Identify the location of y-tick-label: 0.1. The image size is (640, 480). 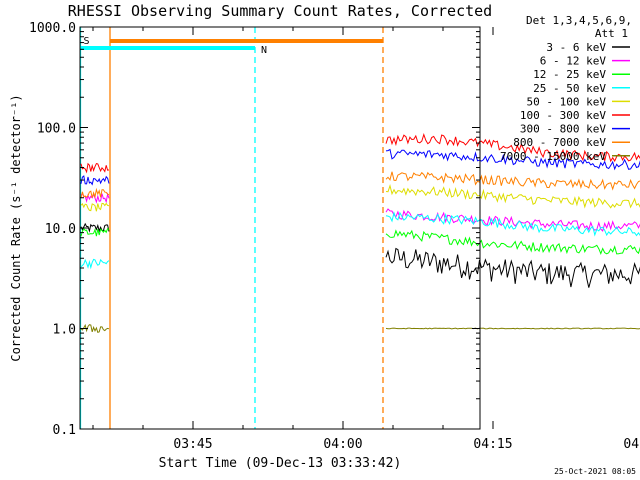
(64, 430).